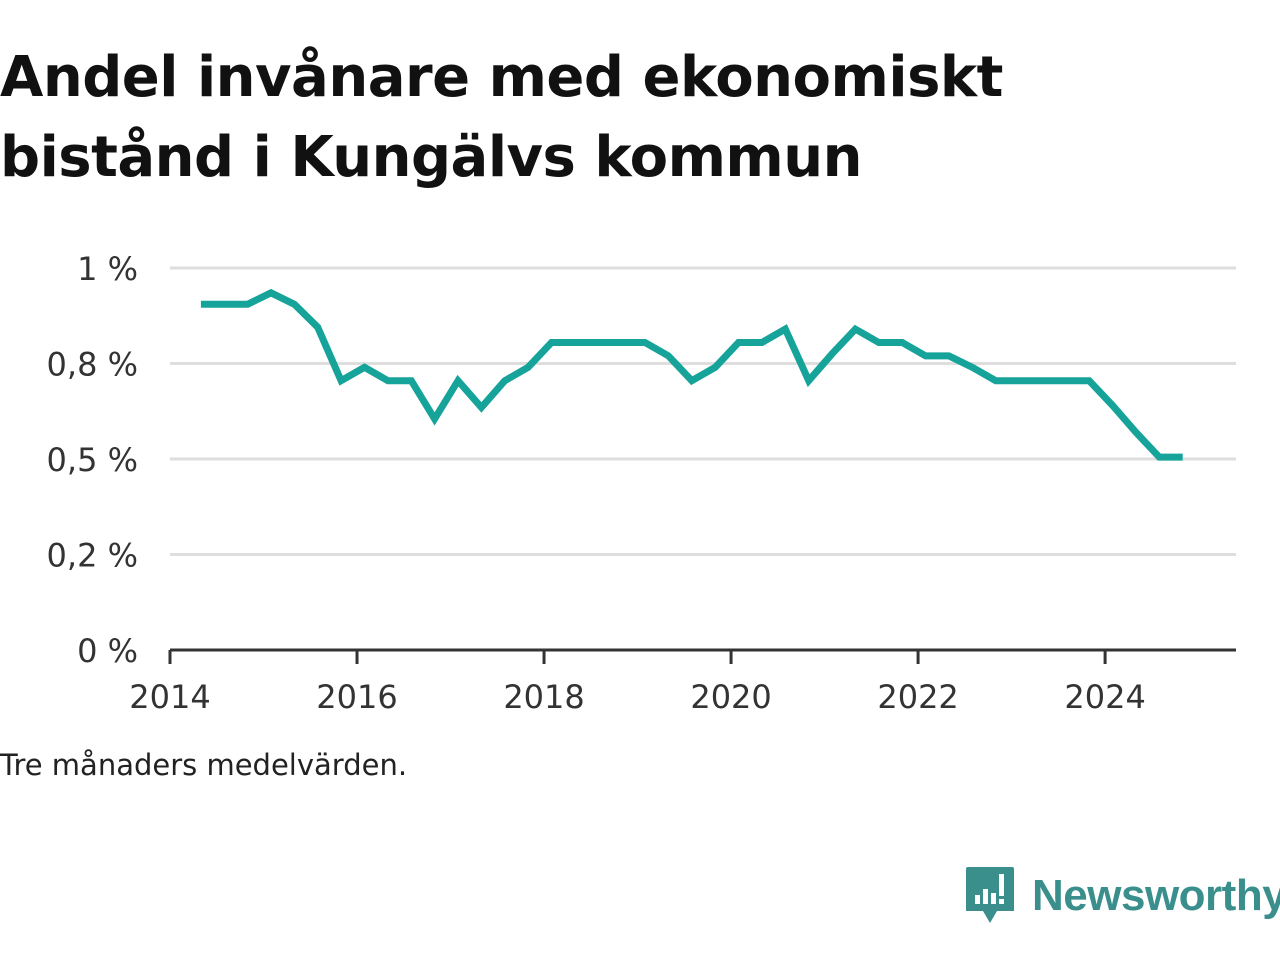  Describe the element at coordinates (990, 895) in the screenshot. I see `newsworthy-logo-icon` at that location.